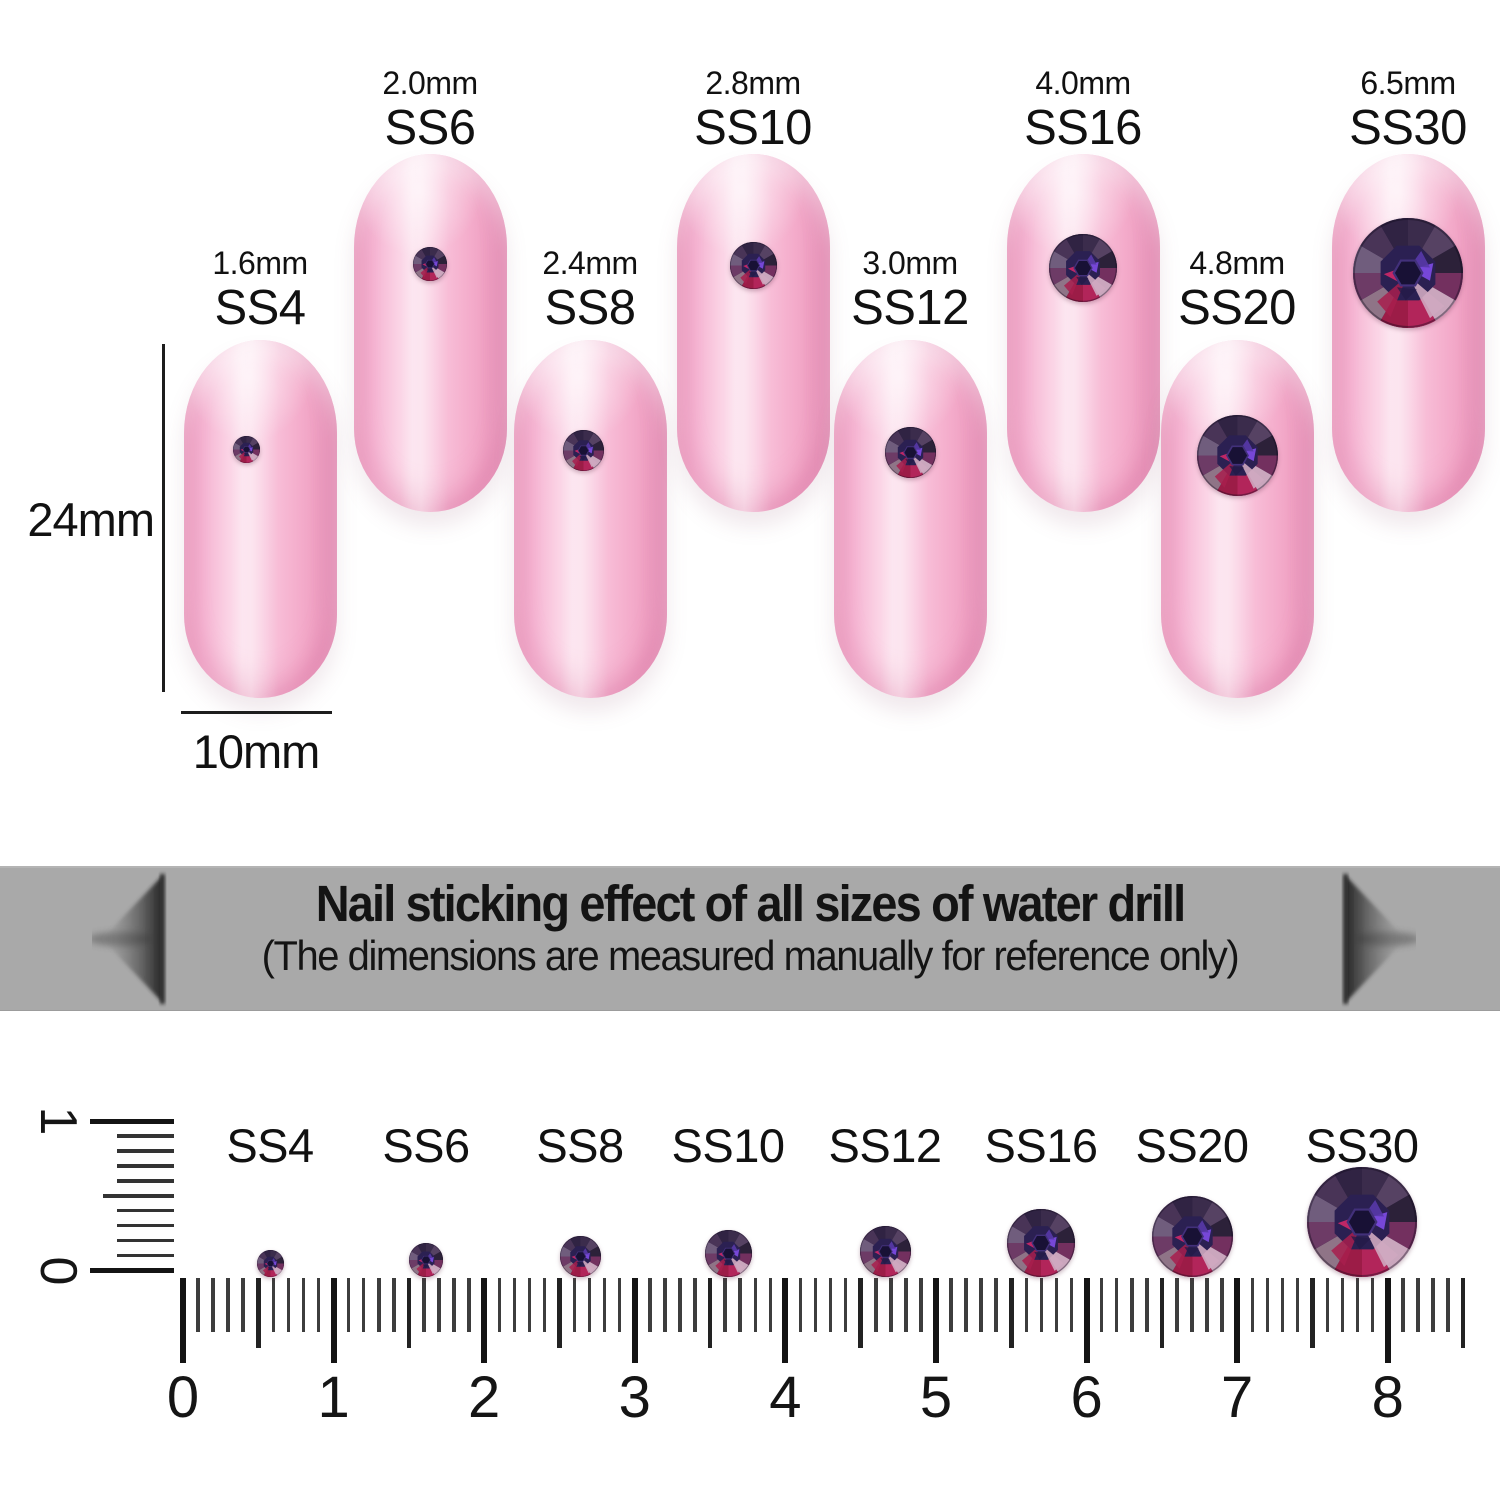 This screenshot has height=1500, width=1500. What do you see at coordinates (484, 1397) in the screenshot?
I see `ruler-number-2: 2` at bounding box center [484, 1397].